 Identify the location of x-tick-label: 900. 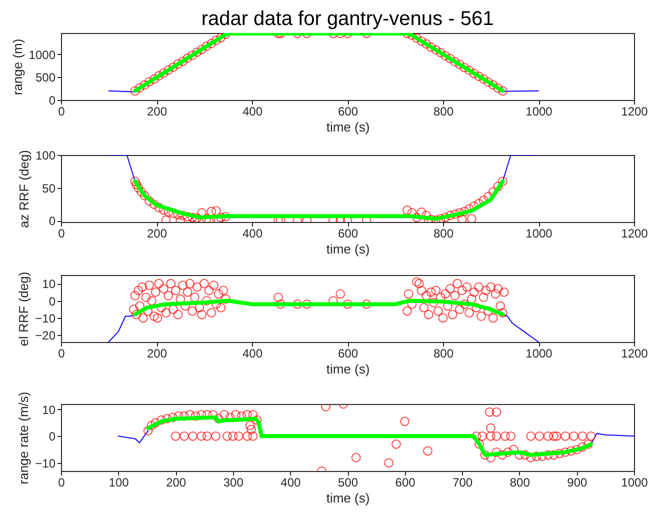
(577, 483).